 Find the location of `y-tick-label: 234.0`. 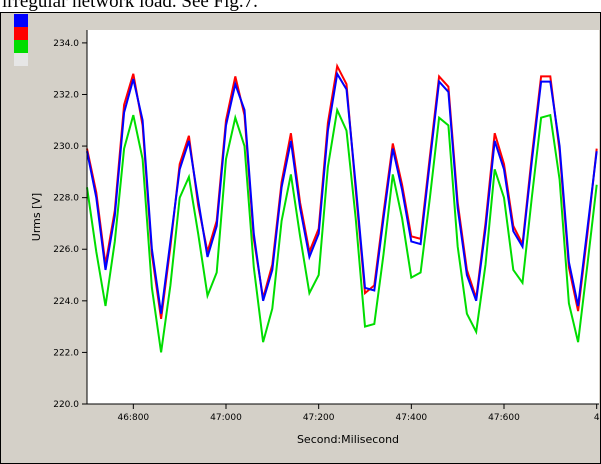

y-tick-label: 234.0 is located at coordinates (66, 44).